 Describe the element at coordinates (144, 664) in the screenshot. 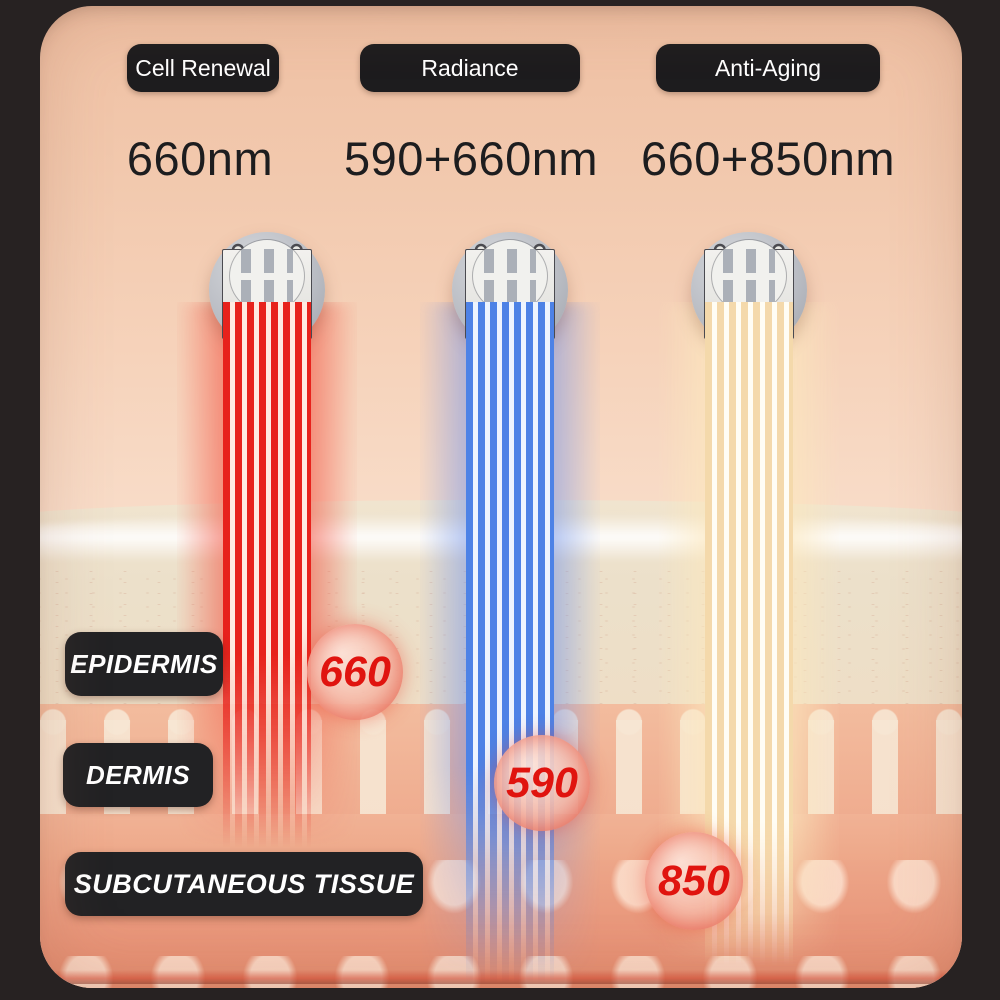

I see `layer-label-epidermis: EPIDERMIS` at that location.